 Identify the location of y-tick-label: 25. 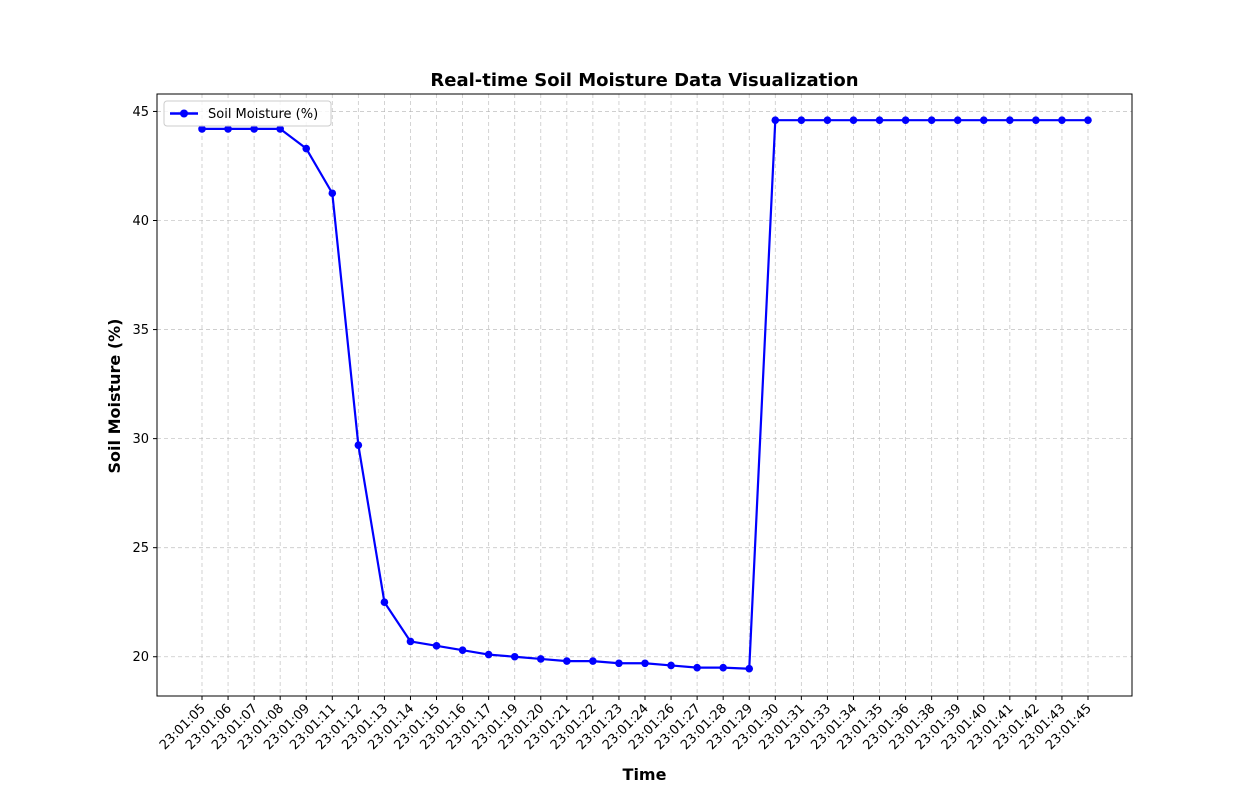
(140, 548).